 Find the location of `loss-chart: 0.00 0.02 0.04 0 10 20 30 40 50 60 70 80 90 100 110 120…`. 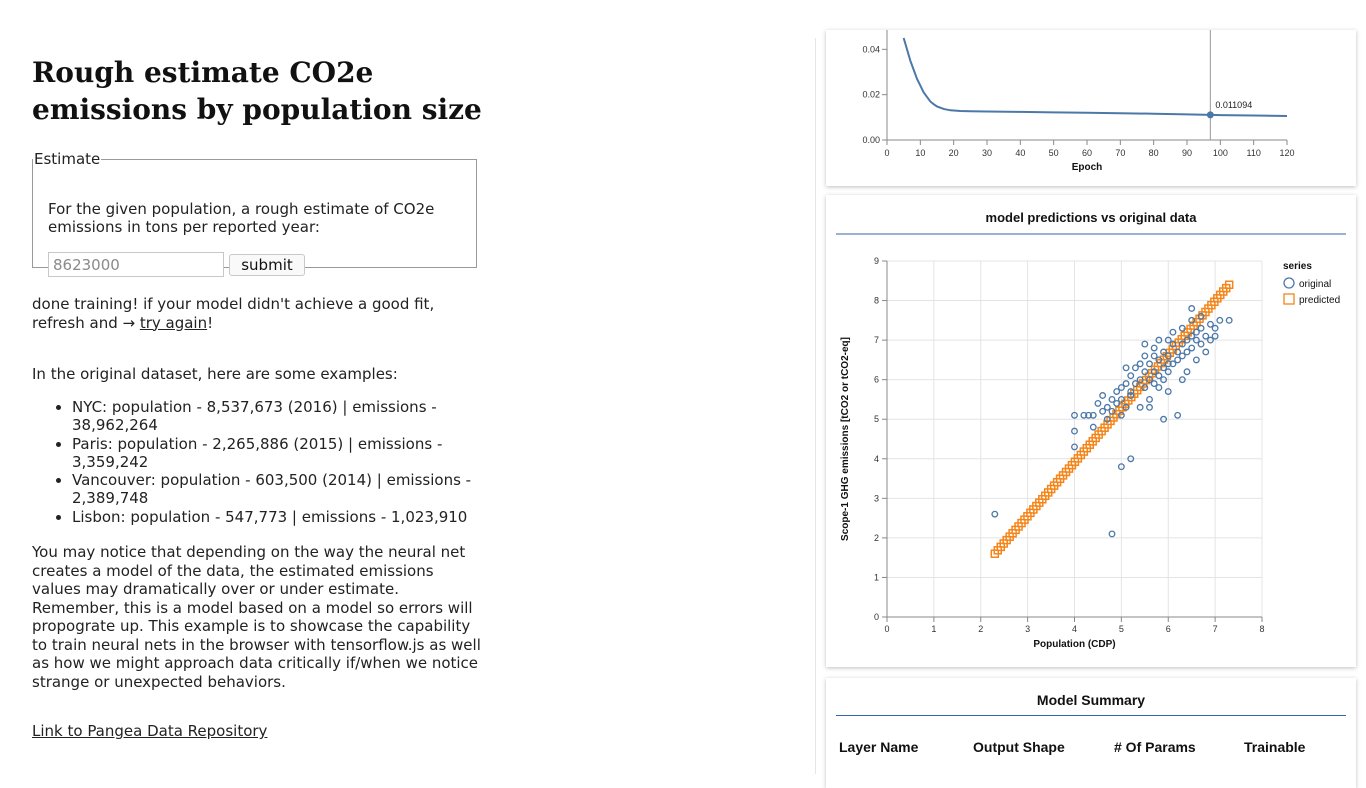

loss-chart: 0.00 0.02 0.04 0 10 20 30 40 50 60 70 80 90 100 110 120… is located at coordinates (1078, 101).